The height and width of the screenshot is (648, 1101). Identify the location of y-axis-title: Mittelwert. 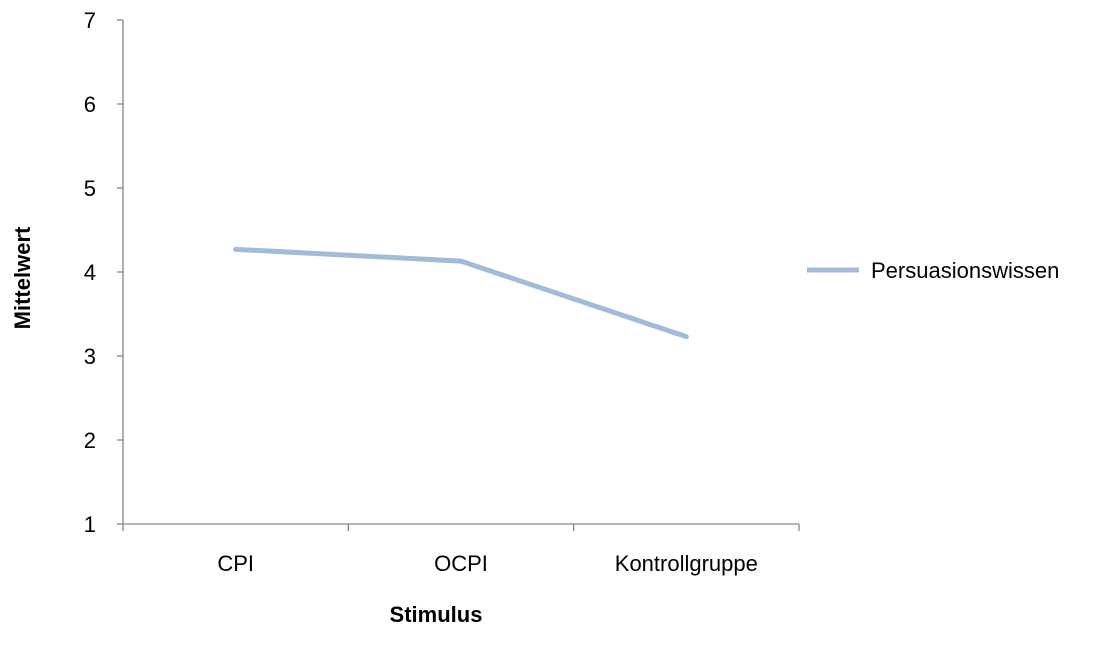
(22, 277).